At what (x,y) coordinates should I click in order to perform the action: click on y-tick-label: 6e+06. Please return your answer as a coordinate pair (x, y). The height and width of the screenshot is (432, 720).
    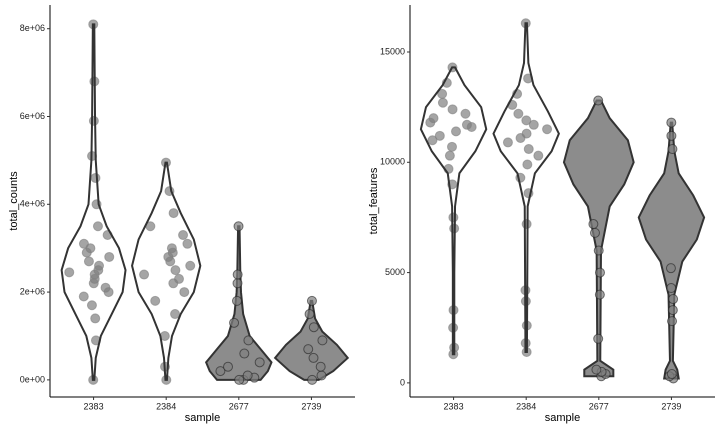
    Looking at the image, I should click on (32, 116).